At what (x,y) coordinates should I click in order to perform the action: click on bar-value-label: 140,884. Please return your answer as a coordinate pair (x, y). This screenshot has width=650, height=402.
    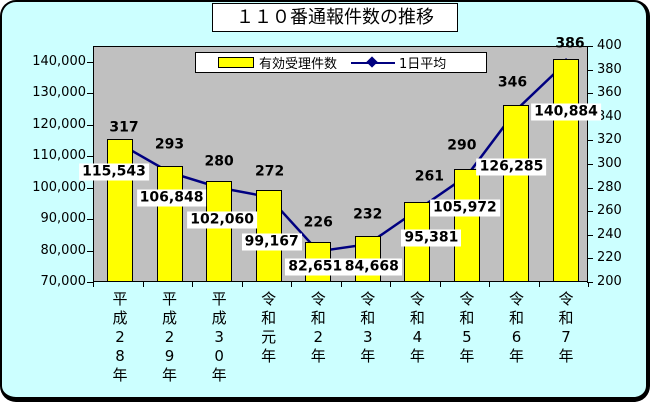
    Looking at the image, I should click on (566, 112).